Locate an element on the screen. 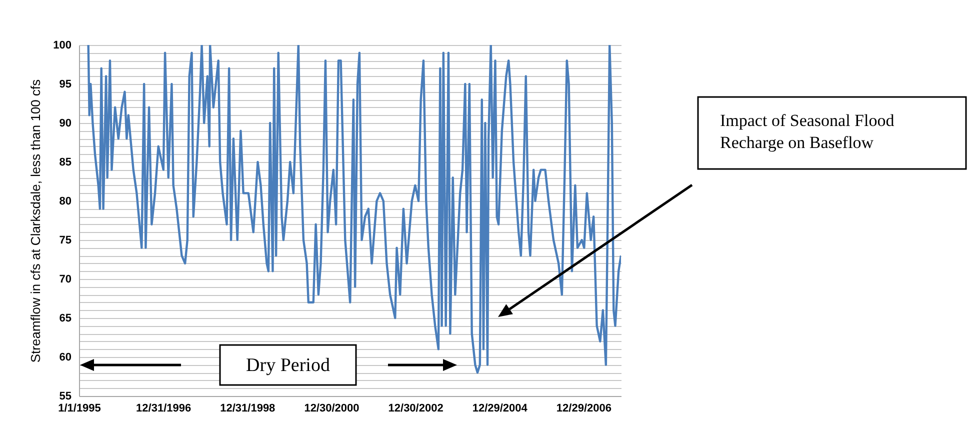 The width and height of the screenshot is (971, 425). x-tick-label: 12/31/1998 is located at coordinates (248, 408).